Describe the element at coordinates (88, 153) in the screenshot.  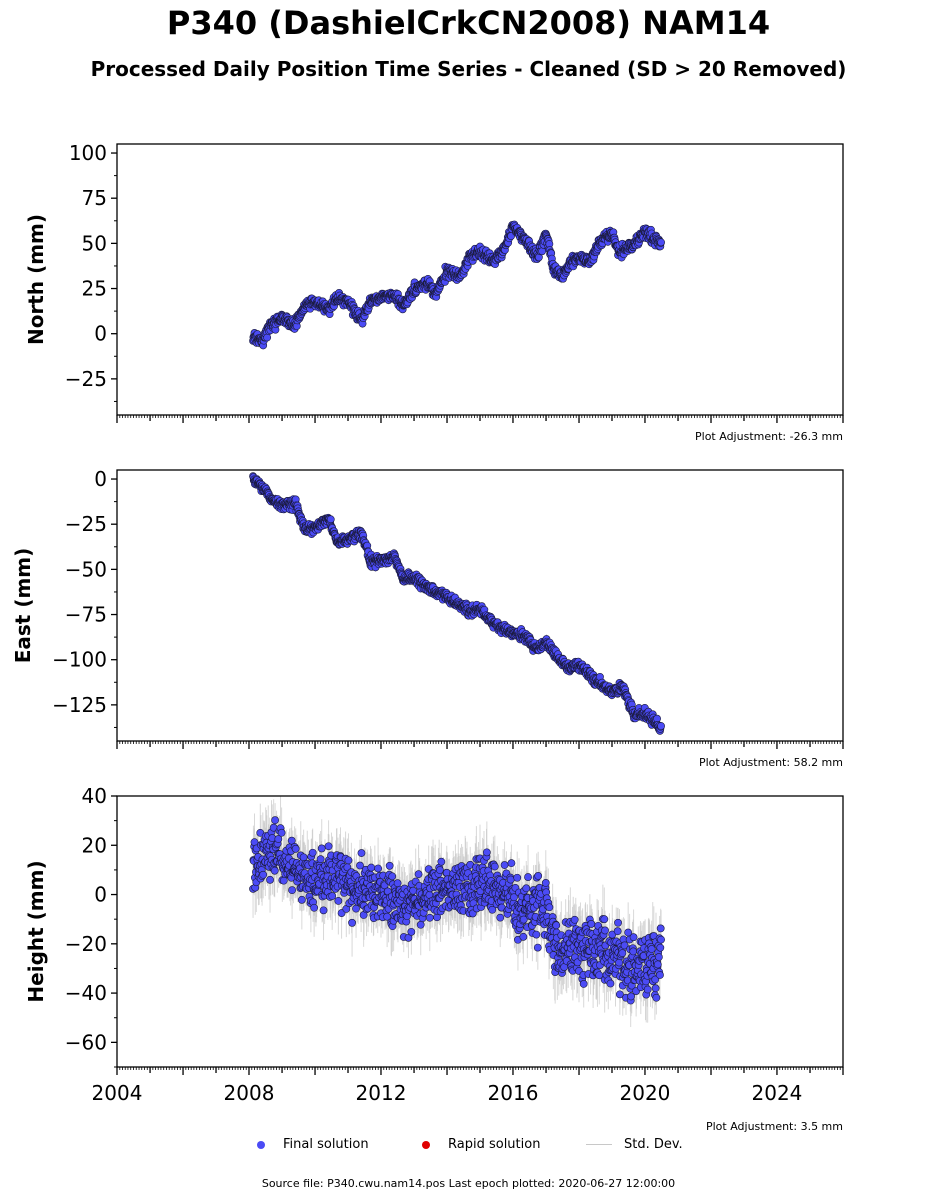
I see `y-tick-label: 100` at that location.